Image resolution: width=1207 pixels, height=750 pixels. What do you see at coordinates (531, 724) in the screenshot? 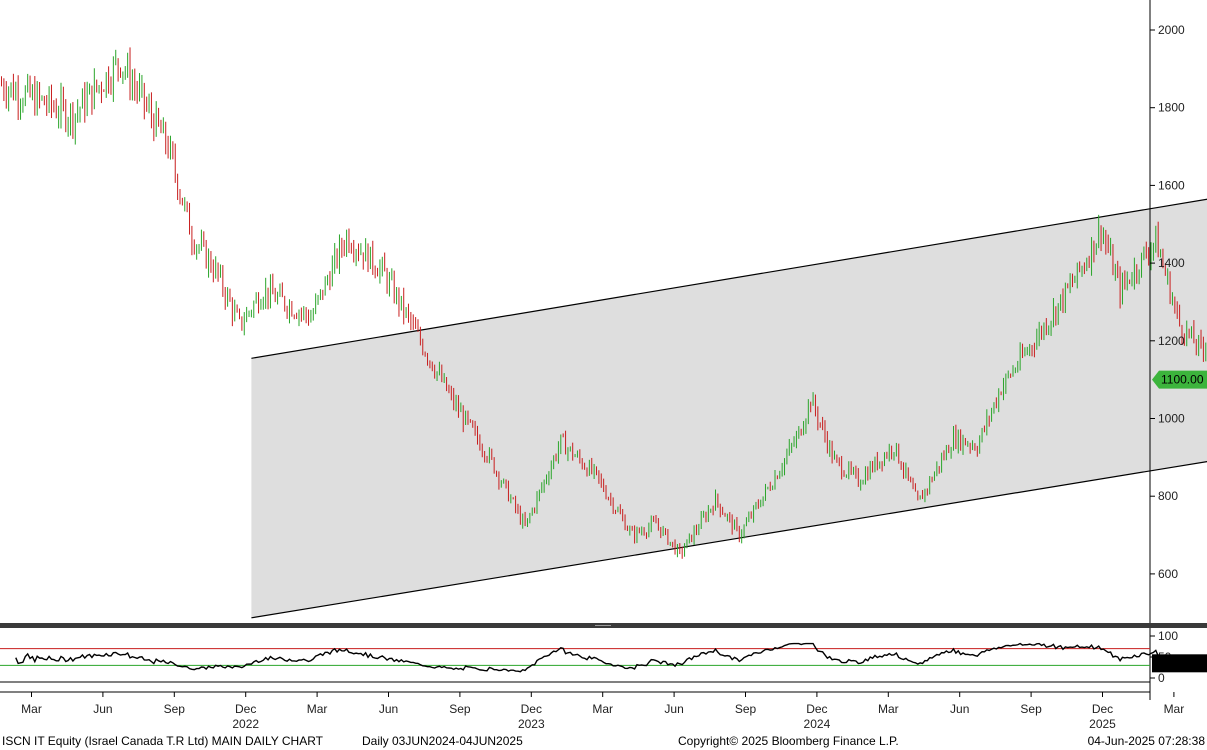
I see `year-label: 2023` at bounding box center [531, 724].